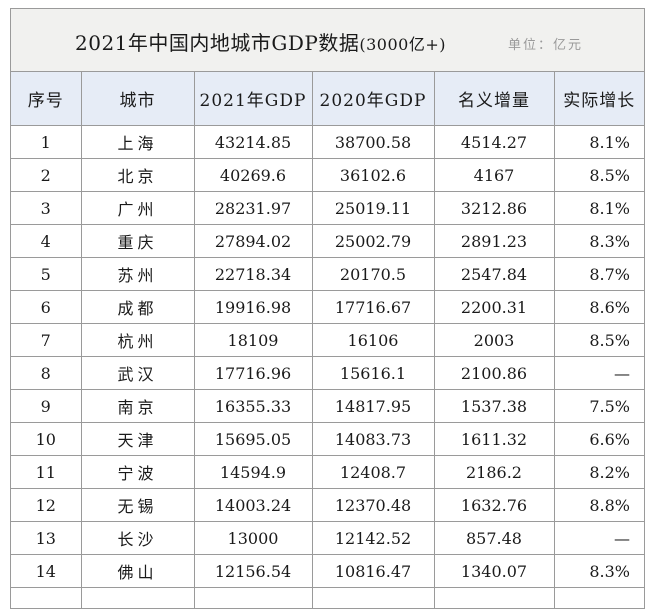 The width and height of the screenshot is (650, 609). I want to click on cell-gdp-2020: 20170.5, so click(373, 274).